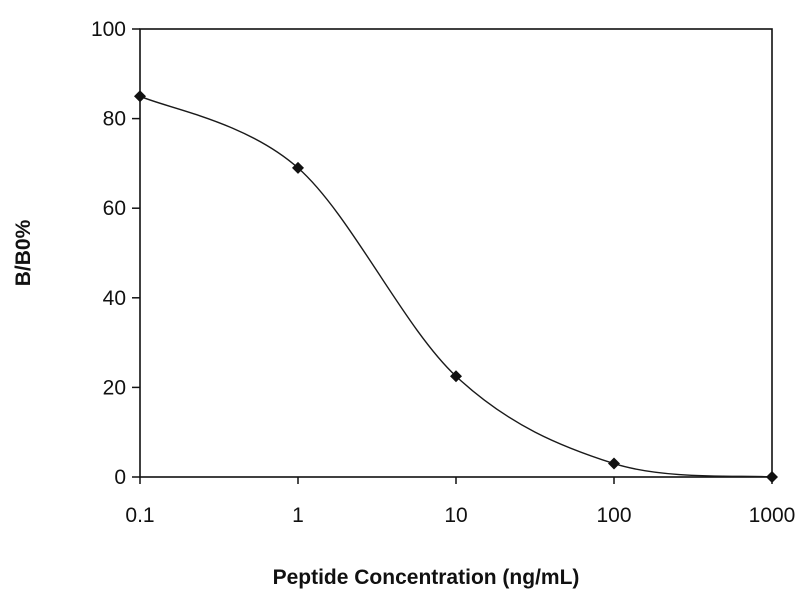 This screenshot has height=604, width=807. I want to click on y-tick-label: 100, so click(108, 29).